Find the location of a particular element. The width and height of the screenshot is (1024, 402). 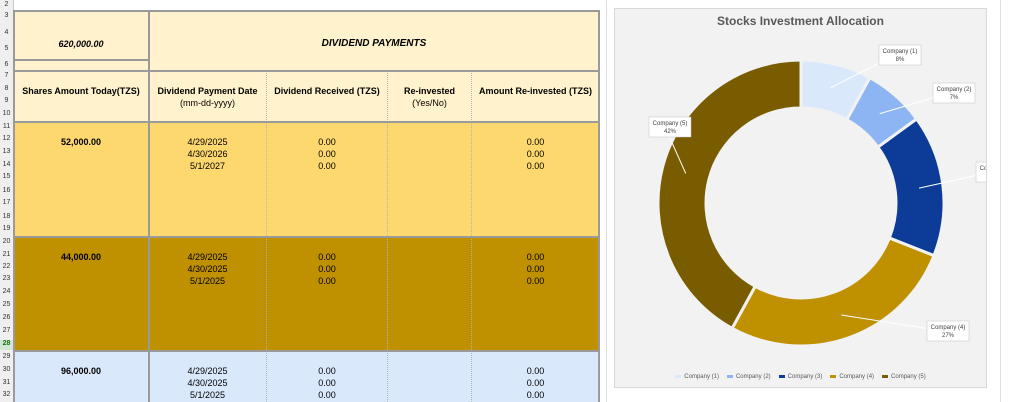

row-number: 29 is located at coordinates (6, 356).